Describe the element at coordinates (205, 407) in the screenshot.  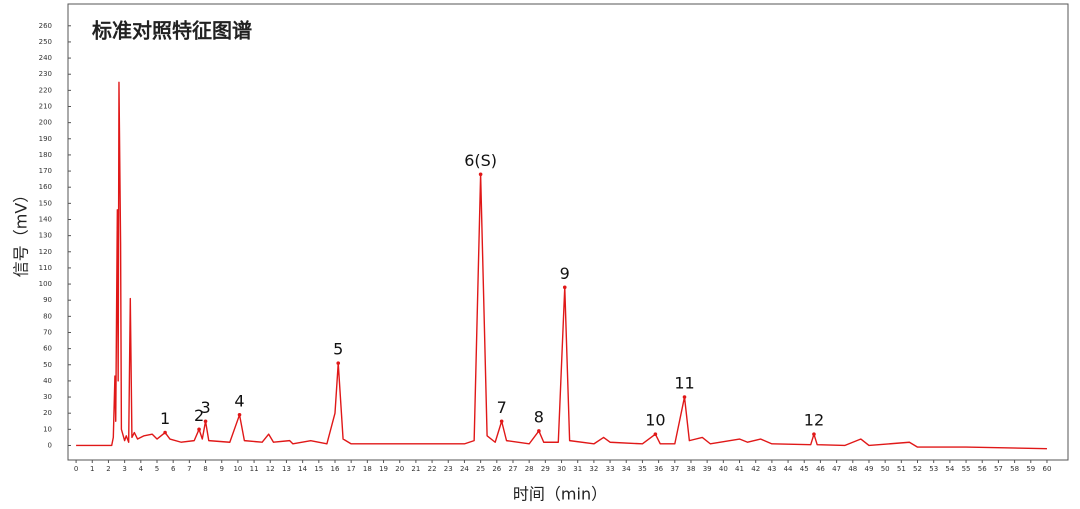
I see `peak-label: 3` at that location.